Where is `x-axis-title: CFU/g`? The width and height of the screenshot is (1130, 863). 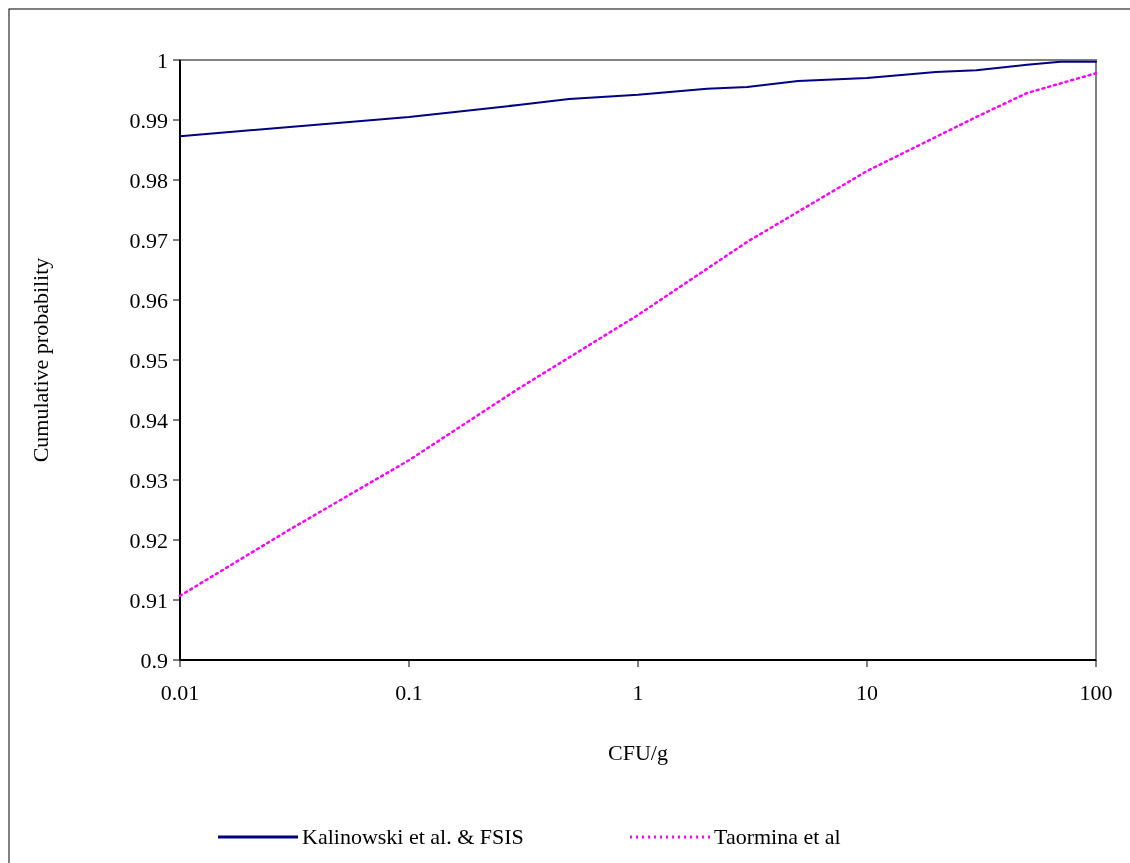
x-axis-title: CFU/g is located at coordinates (638, 752).